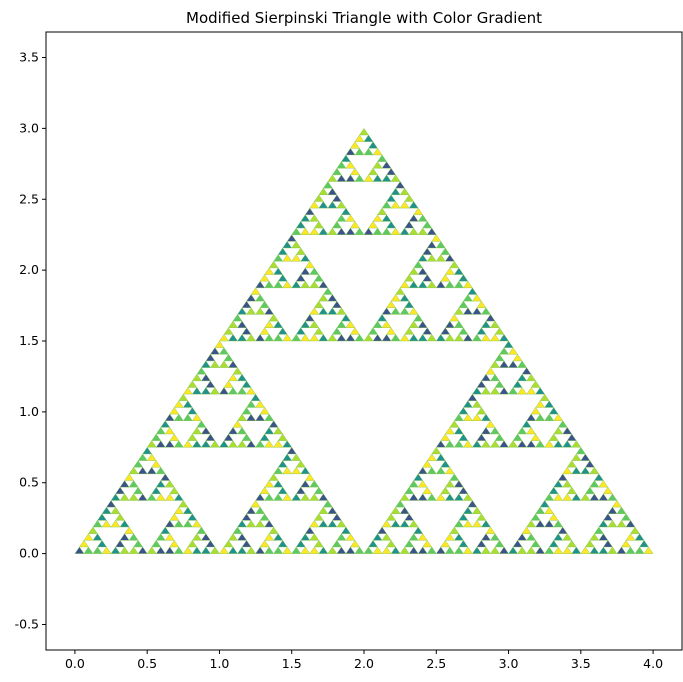 The image size is (683, 682). Describe the element at coordinates (220, 663) in the screenshot. I see `x-tick-label: 1.0` at that location.